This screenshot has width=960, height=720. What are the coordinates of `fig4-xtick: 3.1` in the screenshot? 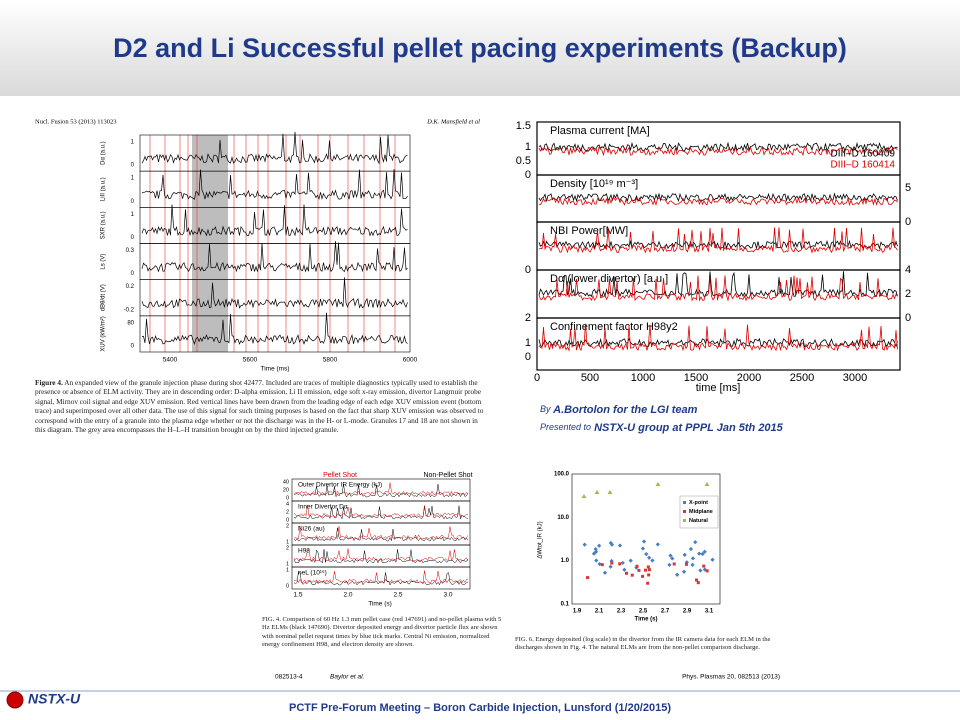 It's located at (709, 612).